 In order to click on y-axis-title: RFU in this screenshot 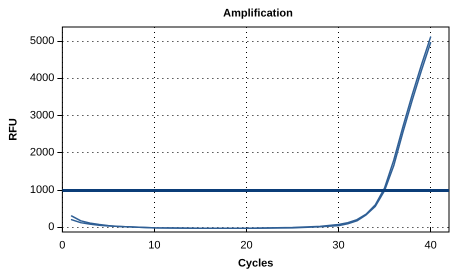, I will do `click(14, 129)`.